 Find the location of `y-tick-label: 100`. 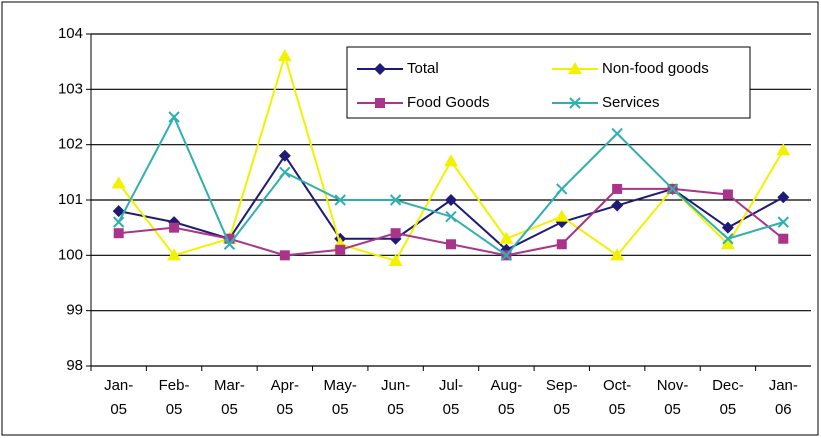

y-tick-label: 100 is located at coordinates (70, 254).